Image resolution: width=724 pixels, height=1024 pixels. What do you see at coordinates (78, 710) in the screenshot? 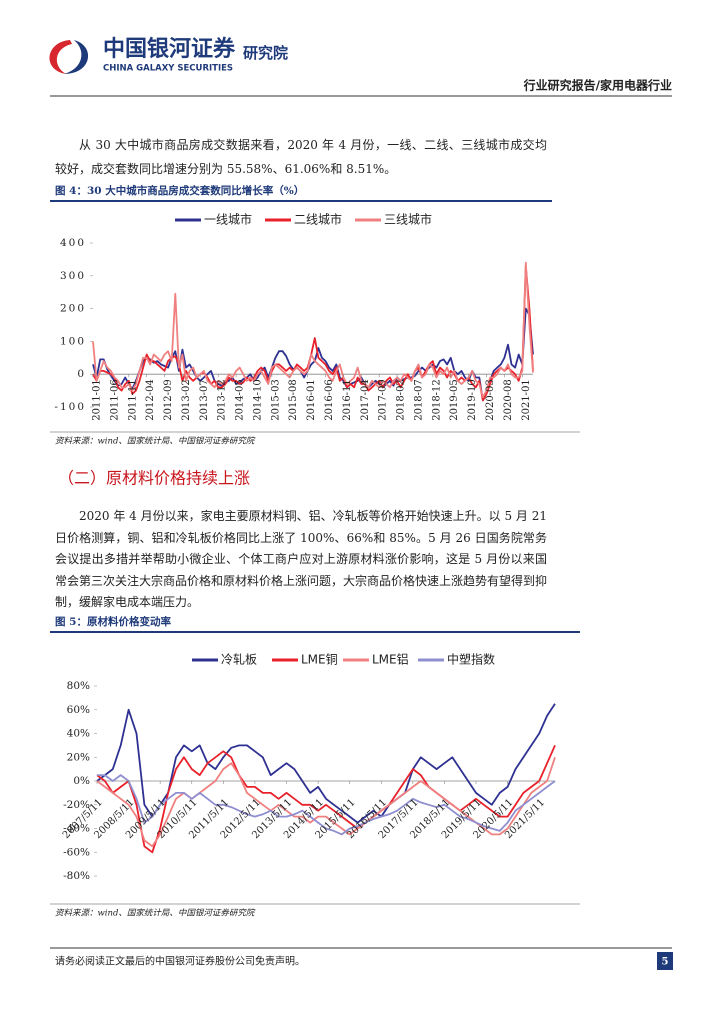
I see `y-tick-label: 60%` at bounding box center [78, 710].